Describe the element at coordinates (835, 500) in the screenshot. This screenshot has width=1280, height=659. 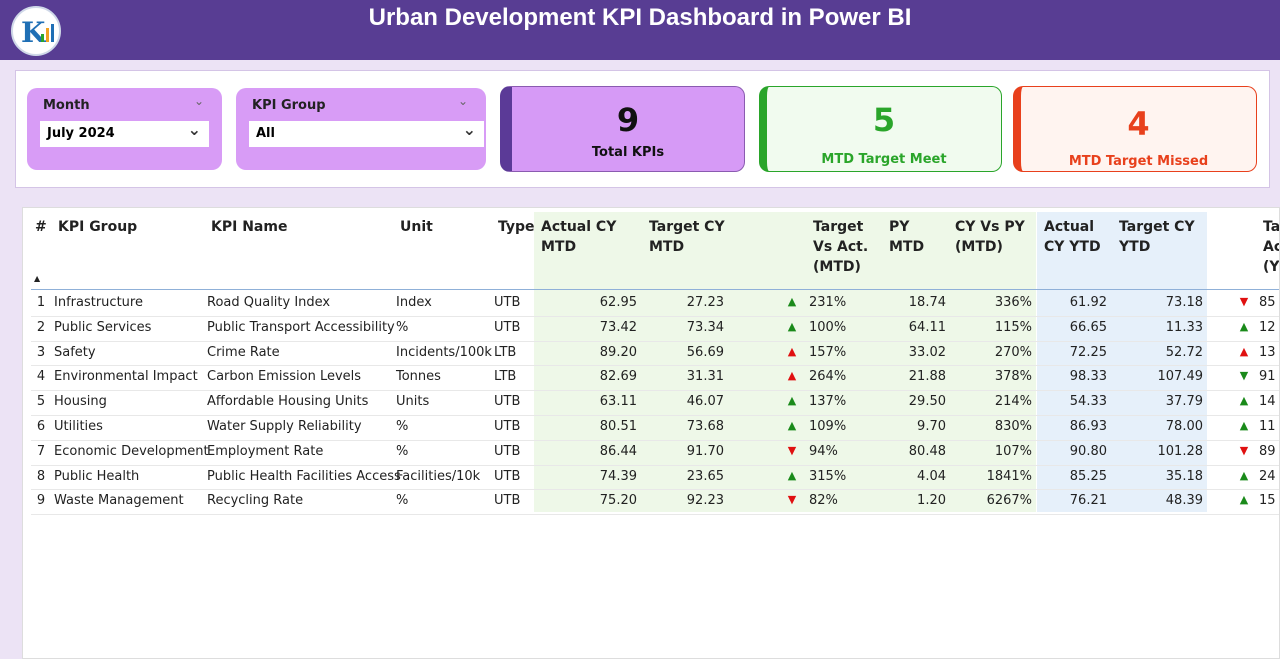
I see `table-cell: 82%` at that location.